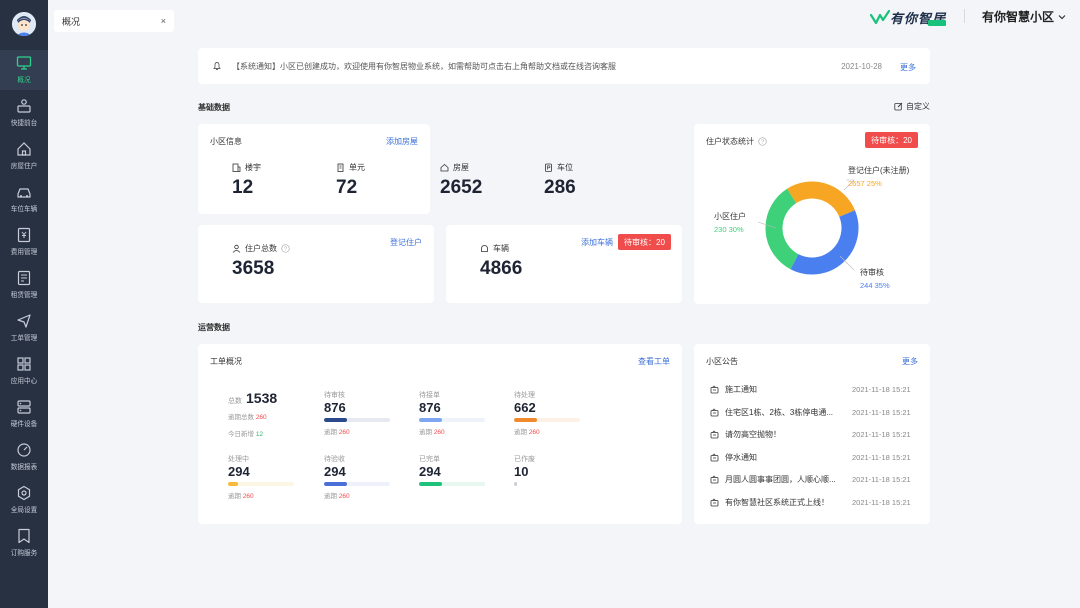 The image size is (1080, 608). Describe the element at coordinates (24, 414) in the screenshot. I see `sidebar-item-hardware: 硬件设备` at that location.